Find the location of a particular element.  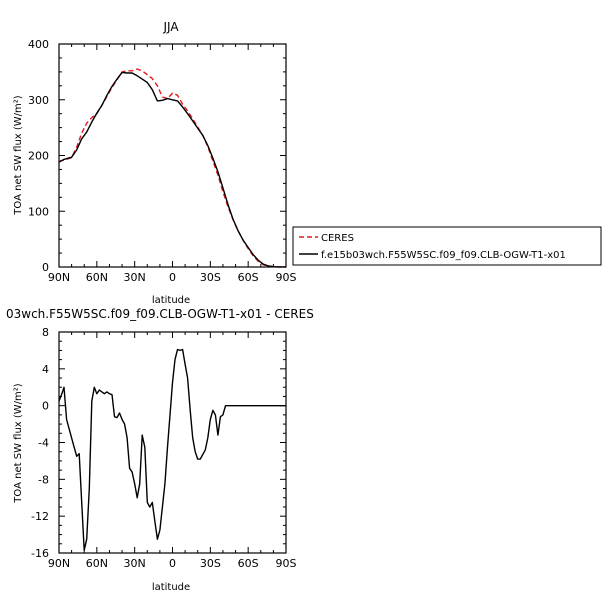

top-series-line-ceres is located at coordinates (172, 168).